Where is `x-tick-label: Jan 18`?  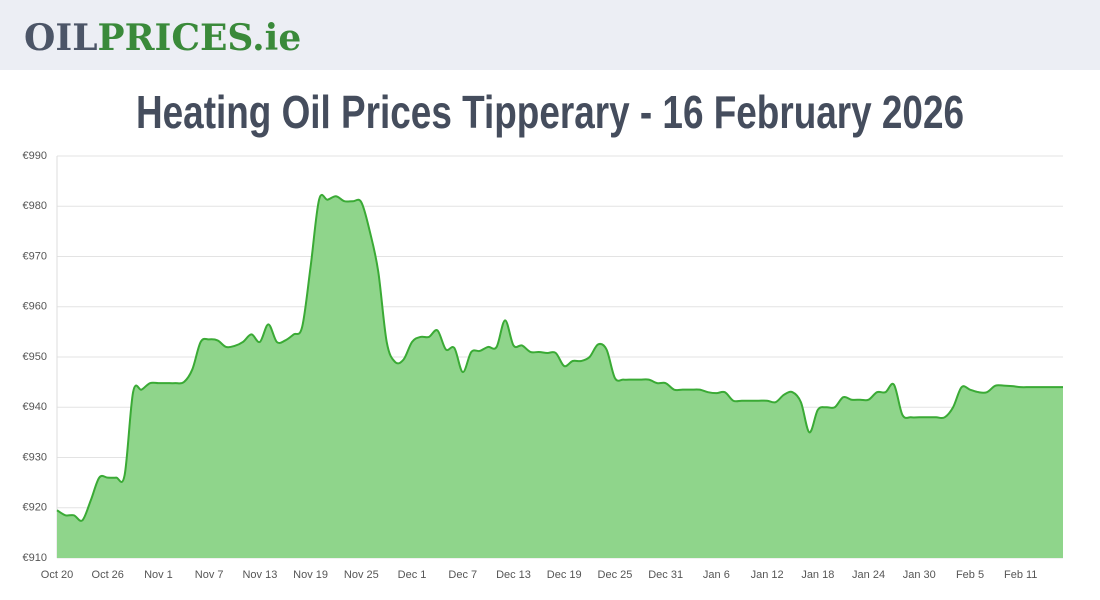
x-tick-label: Jan 18 is located at coordinates (817, 575).